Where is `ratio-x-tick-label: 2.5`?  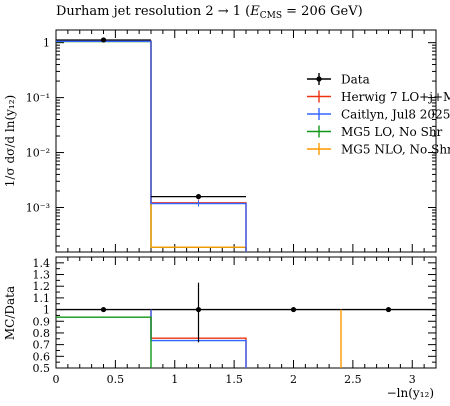 ratio-x-tick-label: 2.5 is located at coordinates (353, 379).